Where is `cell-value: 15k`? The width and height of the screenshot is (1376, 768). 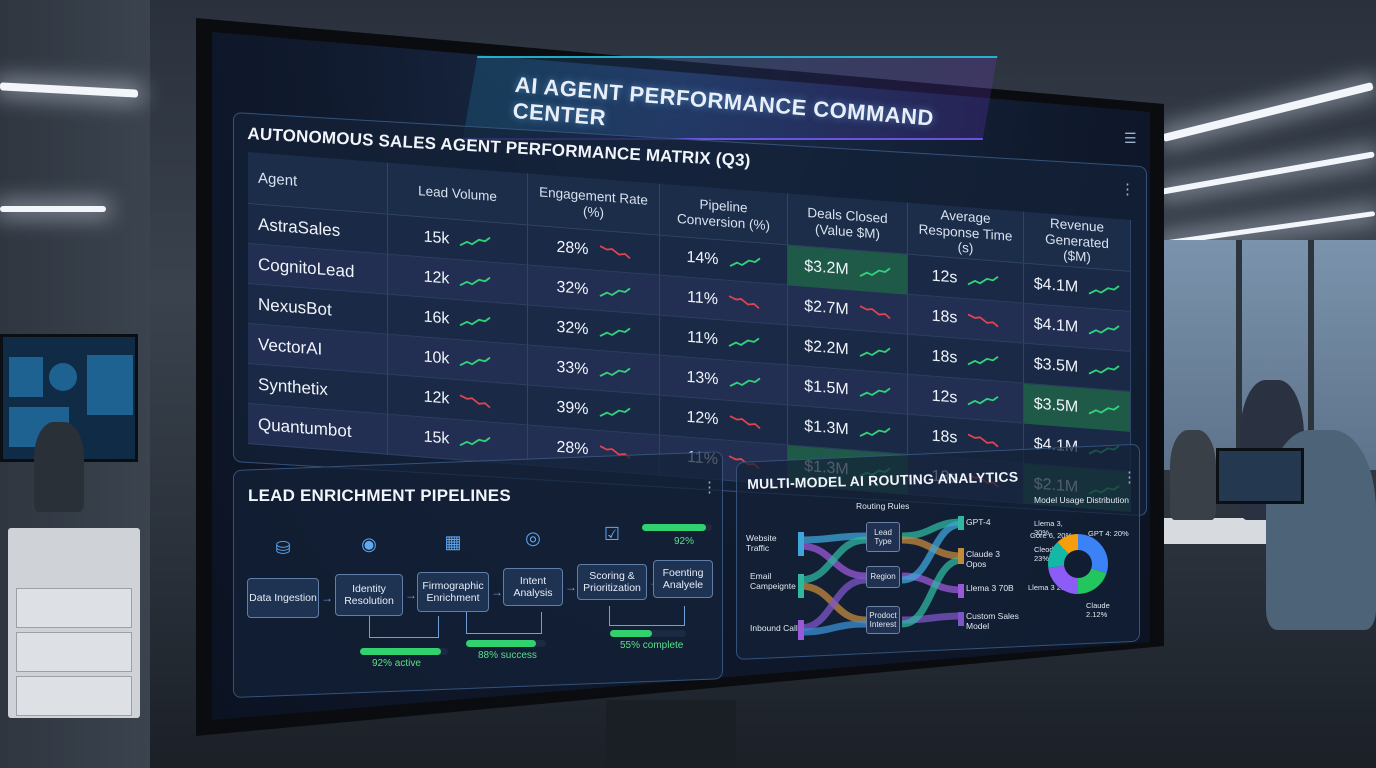
cell-value: 15k is located at coordinates (436, 238).